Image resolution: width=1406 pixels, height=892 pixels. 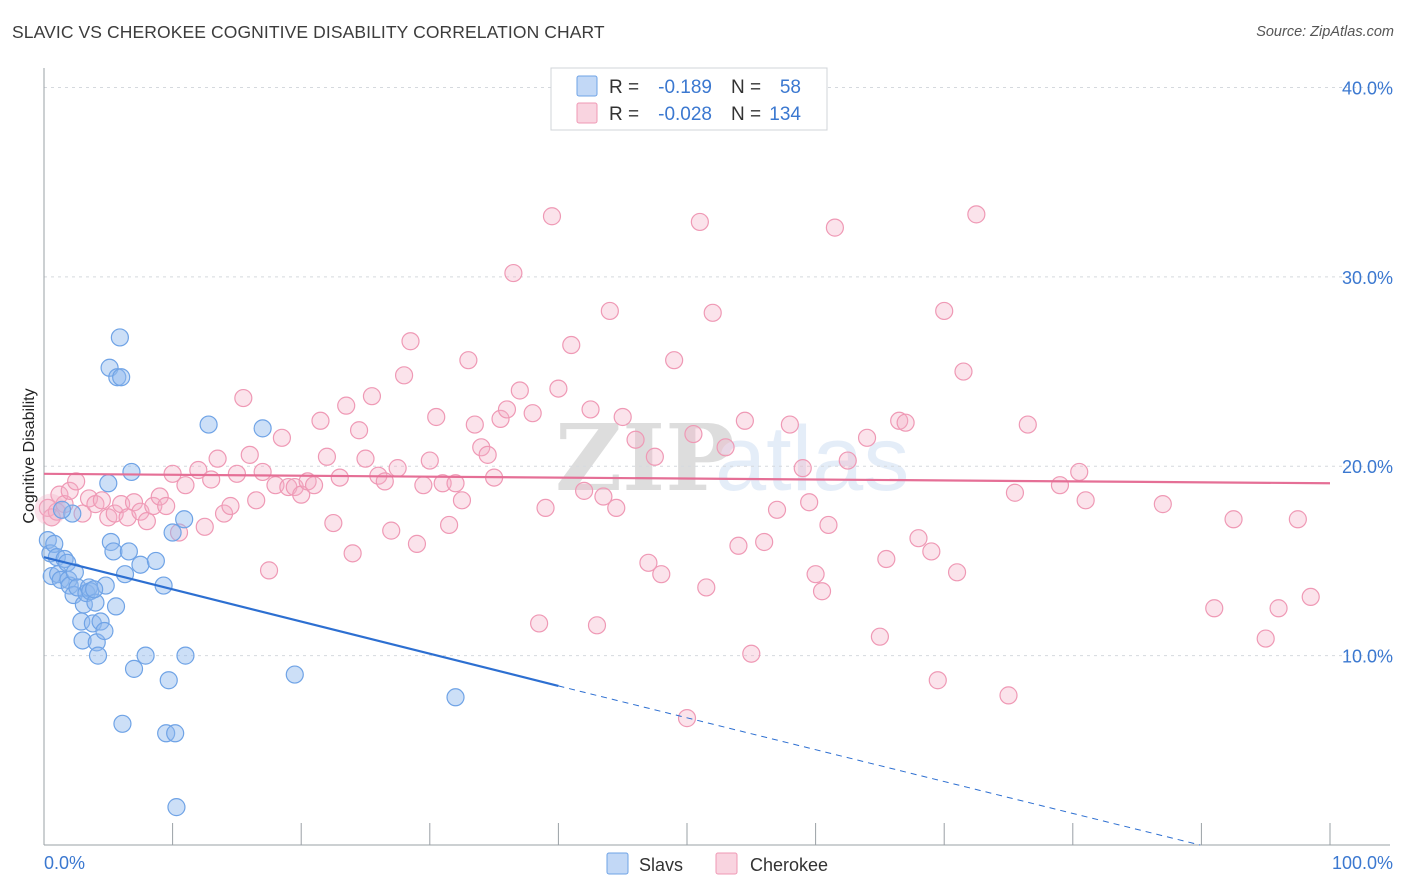 What do you see at coordinates (587, 113) in the screenshot?
I see `legend-cherokee-swatch` at bounding box center [587, 113].